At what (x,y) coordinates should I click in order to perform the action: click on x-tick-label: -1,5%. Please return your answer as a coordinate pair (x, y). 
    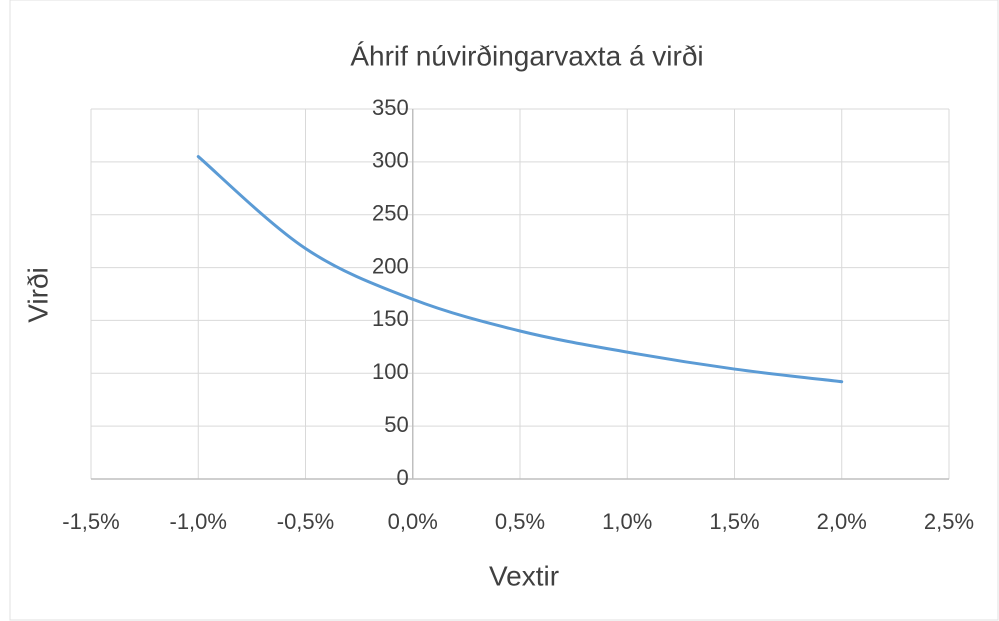
    Looking at the image, I should click on (90, 521).